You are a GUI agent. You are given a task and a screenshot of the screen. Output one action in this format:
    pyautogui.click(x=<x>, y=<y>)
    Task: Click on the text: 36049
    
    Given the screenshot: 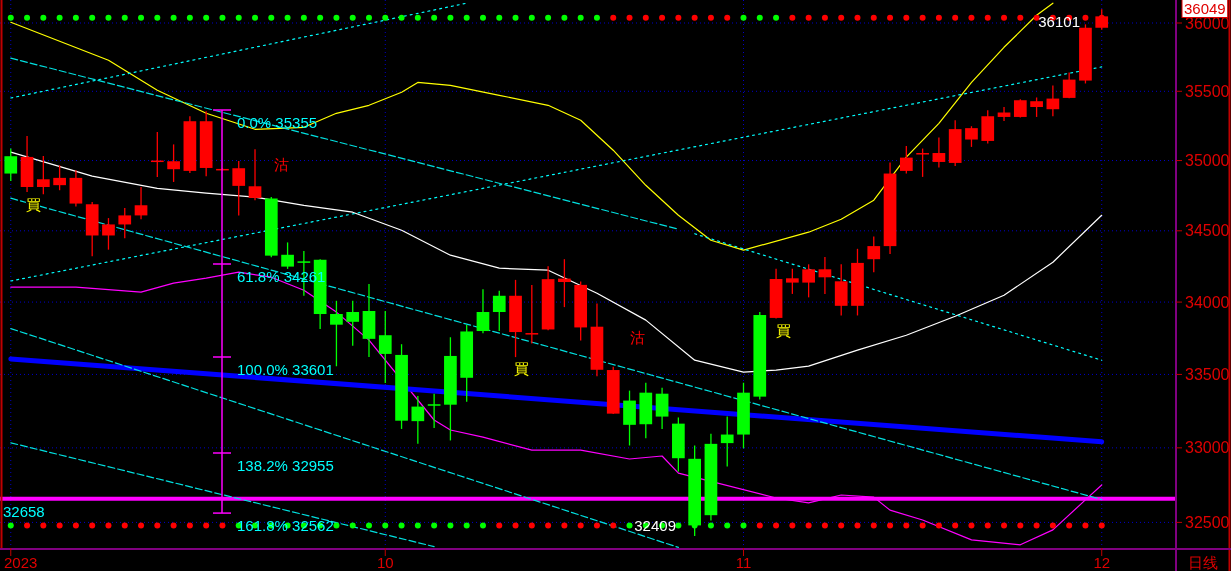 What is the action you would take?
    pyautogui.click(x=1205, y=8)
    